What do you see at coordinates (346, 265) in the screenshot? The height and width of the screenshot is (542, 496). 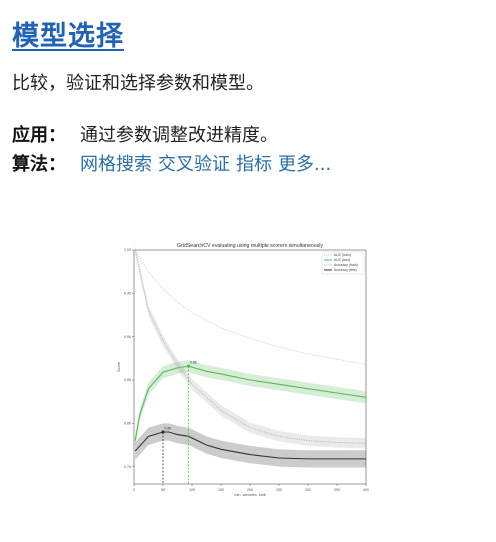 I see `legend-entry: Accuracy (train)` at bounding box center [346, 265].